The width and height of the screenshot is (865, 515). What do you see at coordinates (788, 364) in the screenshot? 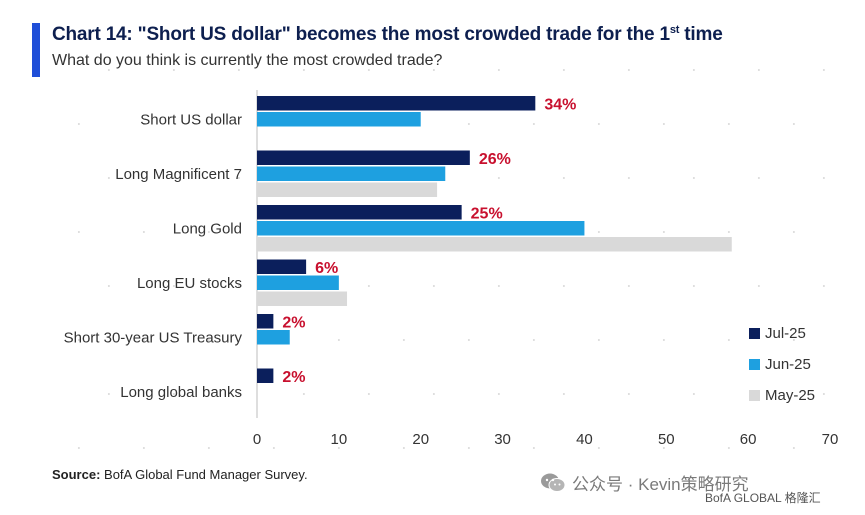
I see `legend-label: Jun-25` at bounding box center [788, 364].